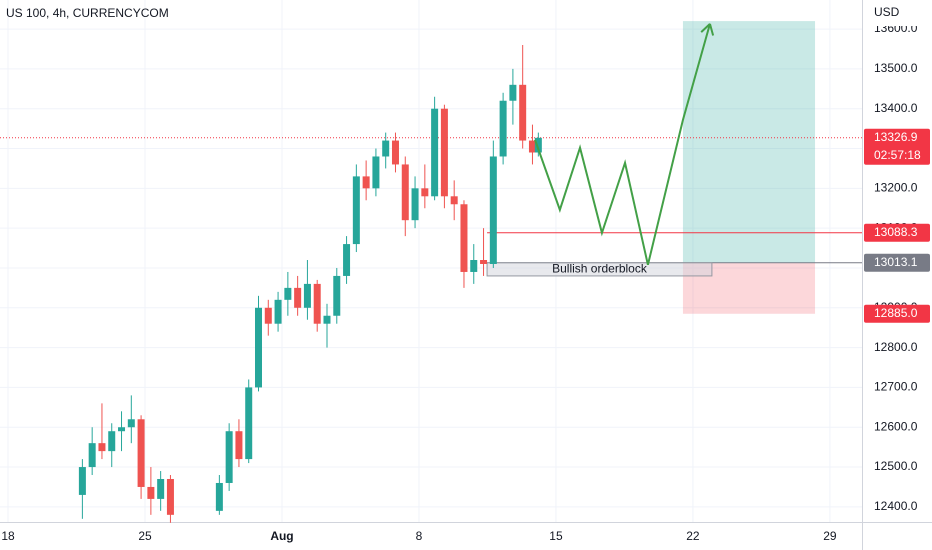  Describe the element at coordinates (896, 387) in the screenshot. I see `y-tick-label: 12700.0` at that location.